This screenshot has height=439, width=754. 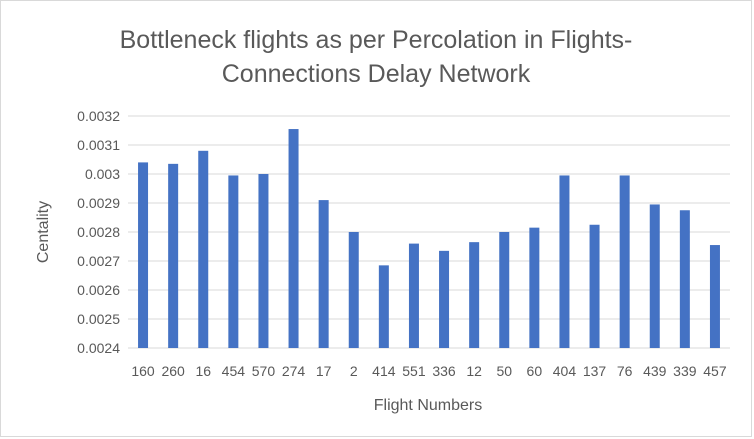 What do you see at coordinates (354, 371) in the screenshot?
I see `x-tick-label: 2` at bounding box center [354, 371].